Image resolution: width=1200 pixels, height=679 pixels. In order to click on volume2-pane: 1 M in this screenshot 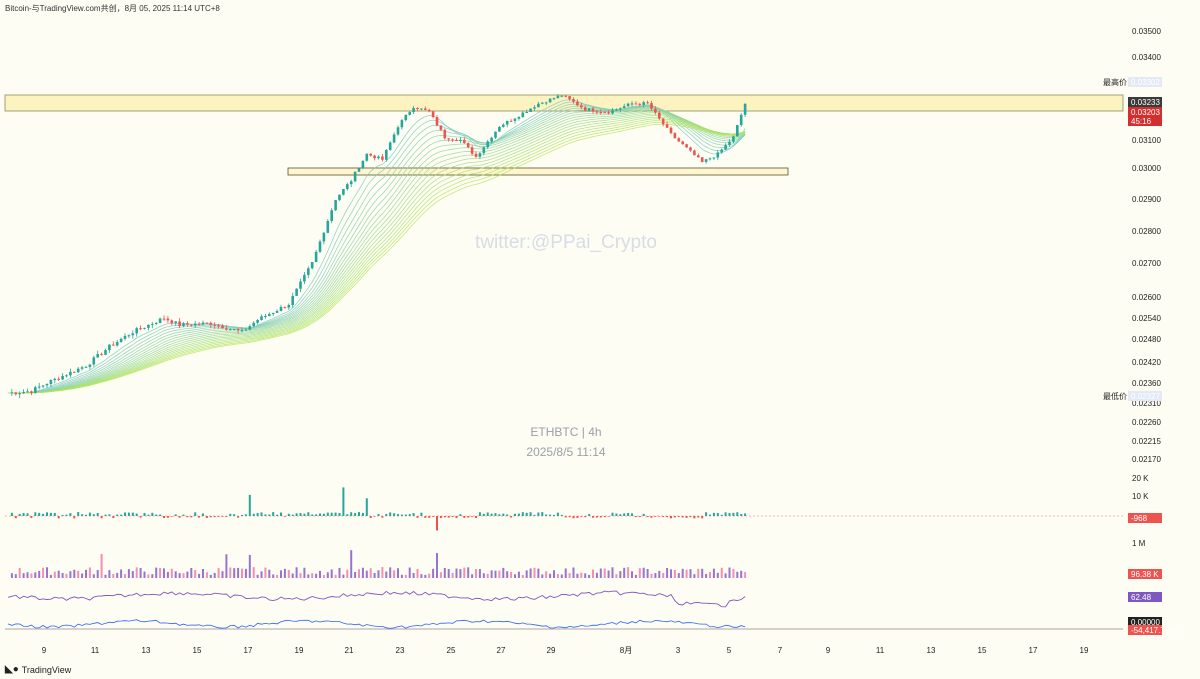, I will do `click(578, 558)`.